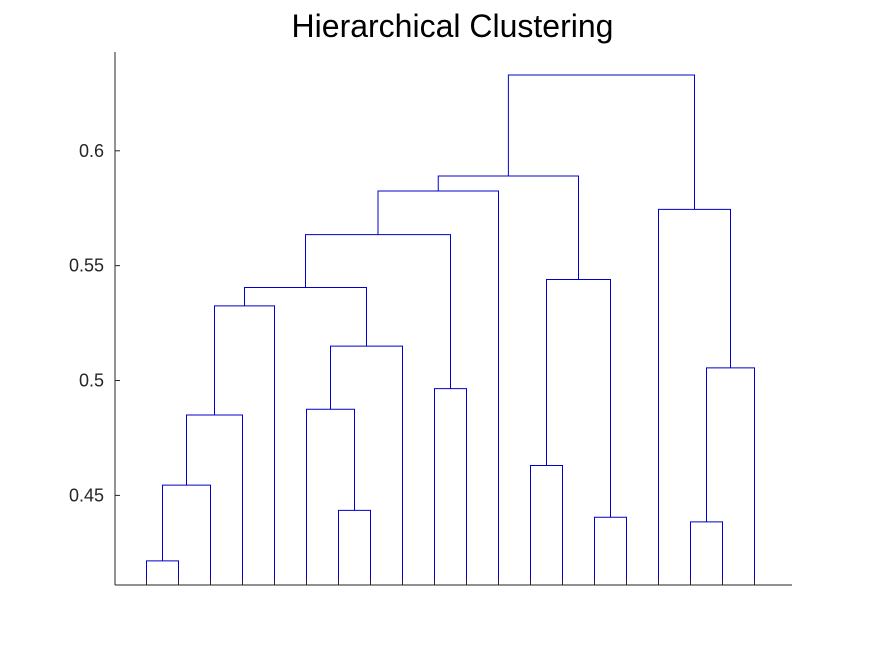  What do you see at coordinates (452, 26) in the screenshot?
I see `chart-title: Hierarchical Clustering` at bounding box center [452, 26].